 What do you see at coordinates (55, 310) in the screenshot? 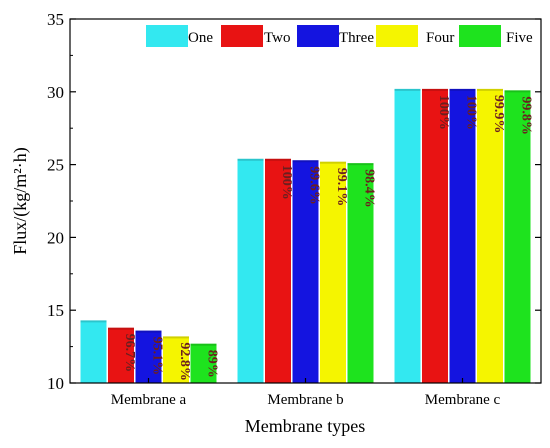
I see `y-tick-label: 15` at bounding box center [55, 310].